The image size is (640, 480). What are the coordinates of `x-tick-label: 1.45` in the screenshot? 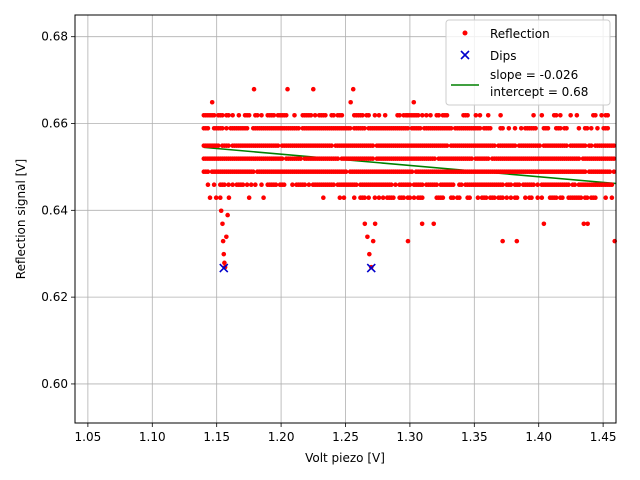 It's located at (603, 437).